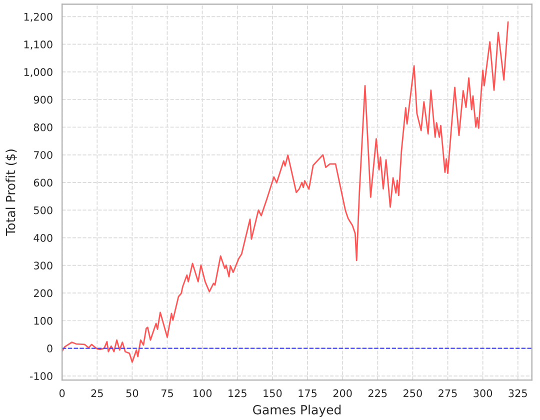 This screenshot has width=540, height=420. What do you see at coordinates (377, 393) in the screenshot?
I see `x-tick-label: 225` at bounding box center [377, 393].